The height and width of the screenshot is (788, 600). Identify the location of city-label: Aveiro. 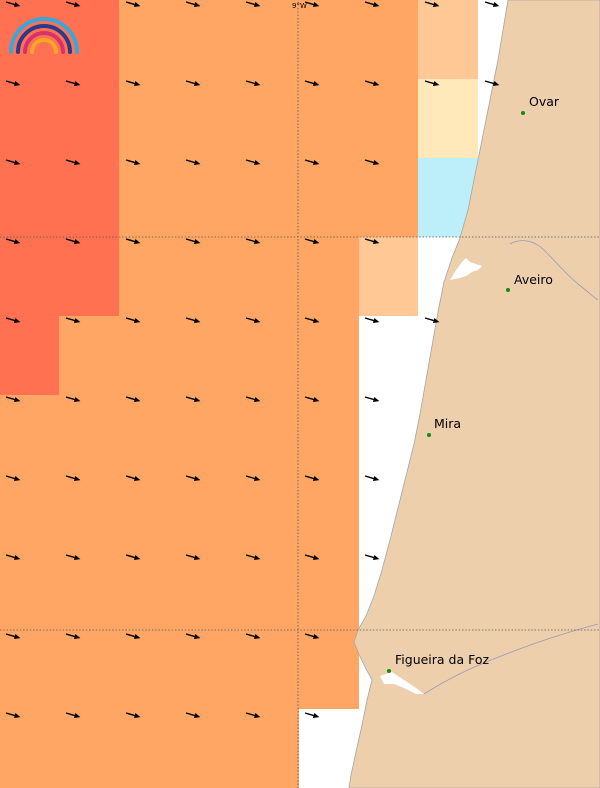
(533, 279).